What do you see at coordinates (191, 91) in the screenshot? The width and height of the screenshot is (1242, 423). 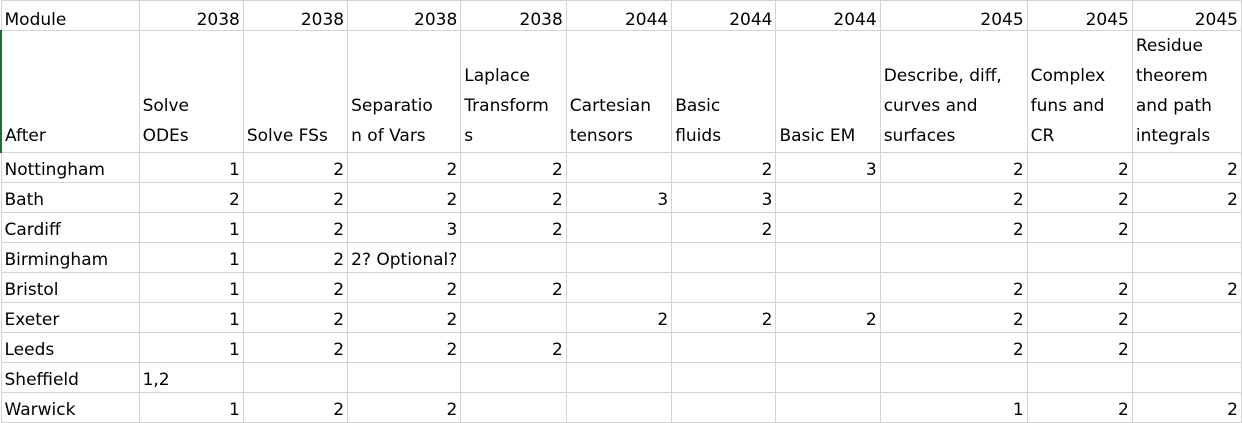 I see `cell-topic: Solve ODEs` at bounding box center [191, 91].